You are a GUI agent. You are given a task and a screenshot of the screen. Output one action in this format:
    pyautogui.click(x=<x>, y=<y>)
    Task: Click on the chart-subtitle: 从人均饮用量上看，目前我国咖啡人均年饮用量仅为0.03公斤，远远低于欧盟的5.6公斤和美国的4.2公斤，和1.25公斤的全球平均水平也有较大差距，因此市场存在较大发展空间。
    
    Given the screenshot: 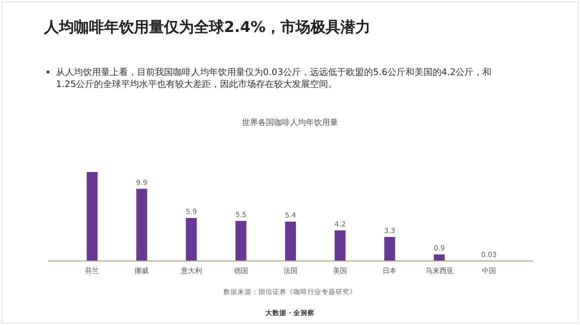 What is the action you would take?
    pyautogui.click(x=274, y=78)
    